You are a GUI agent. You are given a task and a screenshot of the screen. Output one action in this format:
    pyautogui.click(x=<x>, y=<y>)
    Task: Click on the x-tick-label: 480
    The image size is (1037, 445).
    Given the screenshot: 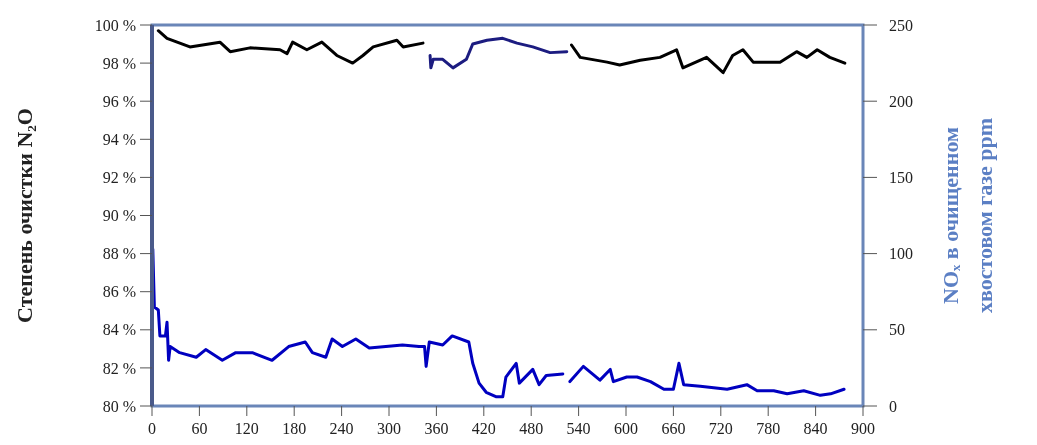 What is the action you would take?
    pyautogui.click(x=531, y=428)
    